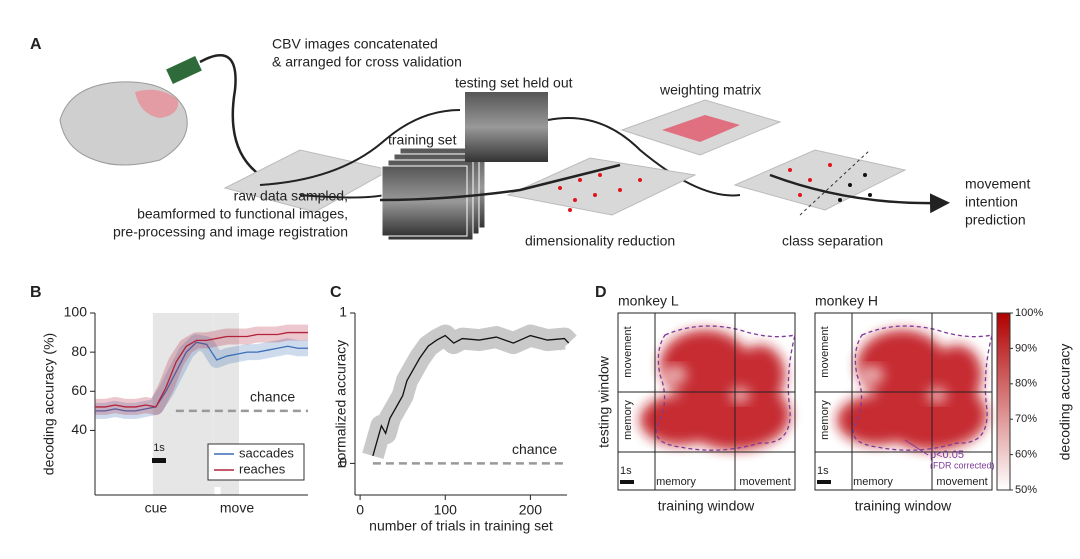 This screenshot has width=1080, height=559. What do you see at coordinates (846, 301) in the screenshot?
I see `heatmap-title: monkey H` at bounding box center [846, 301].